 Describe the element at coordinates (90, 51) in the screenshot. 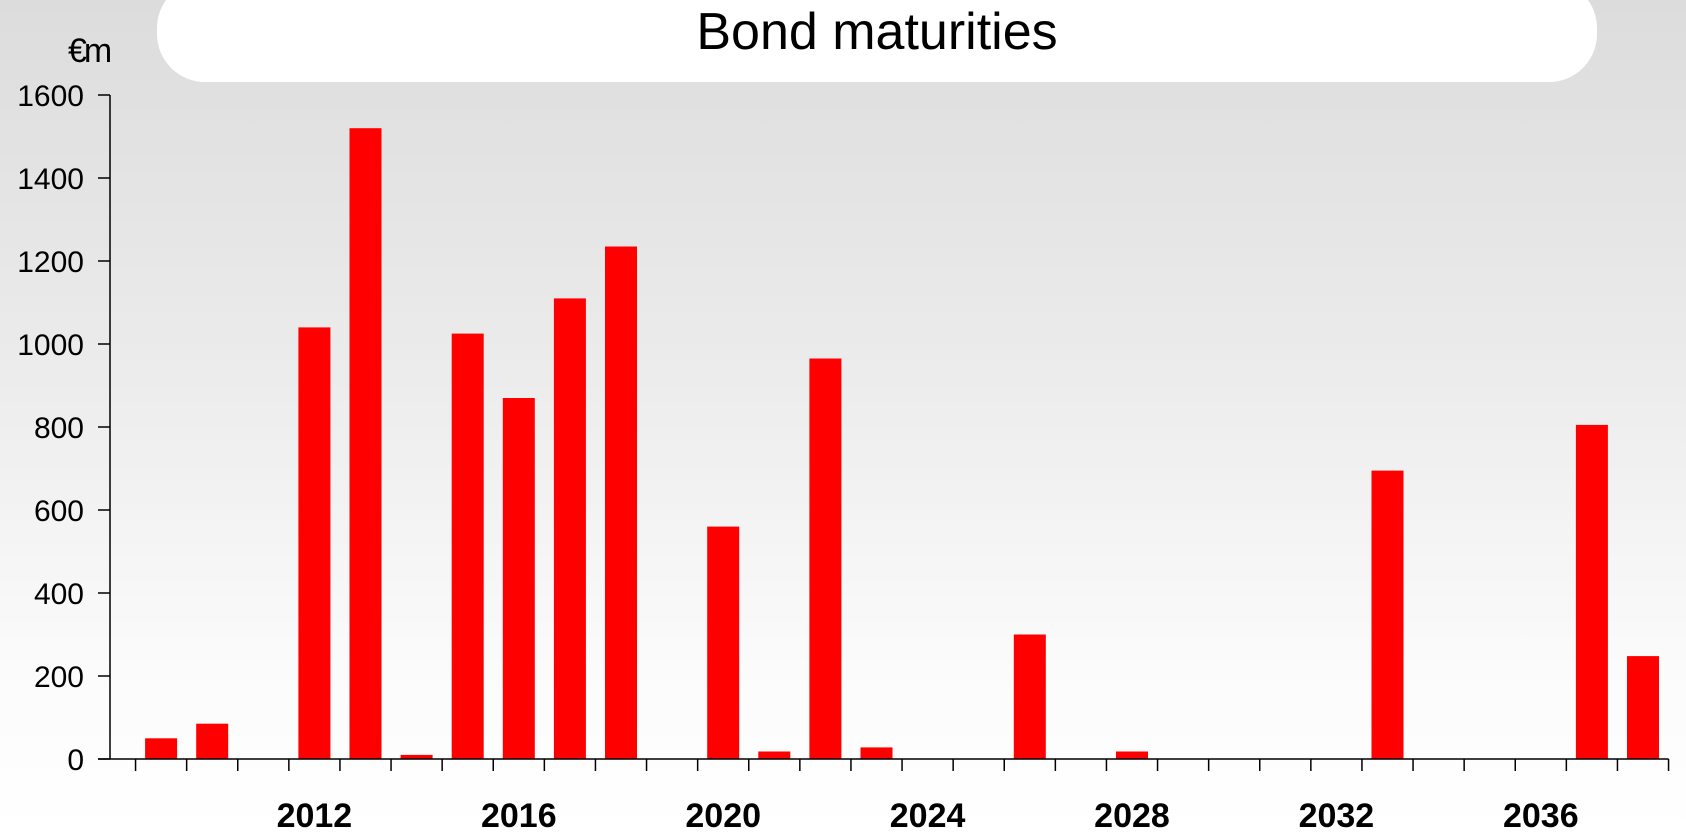

I see `y-axis-unit-label: €m` at that location.